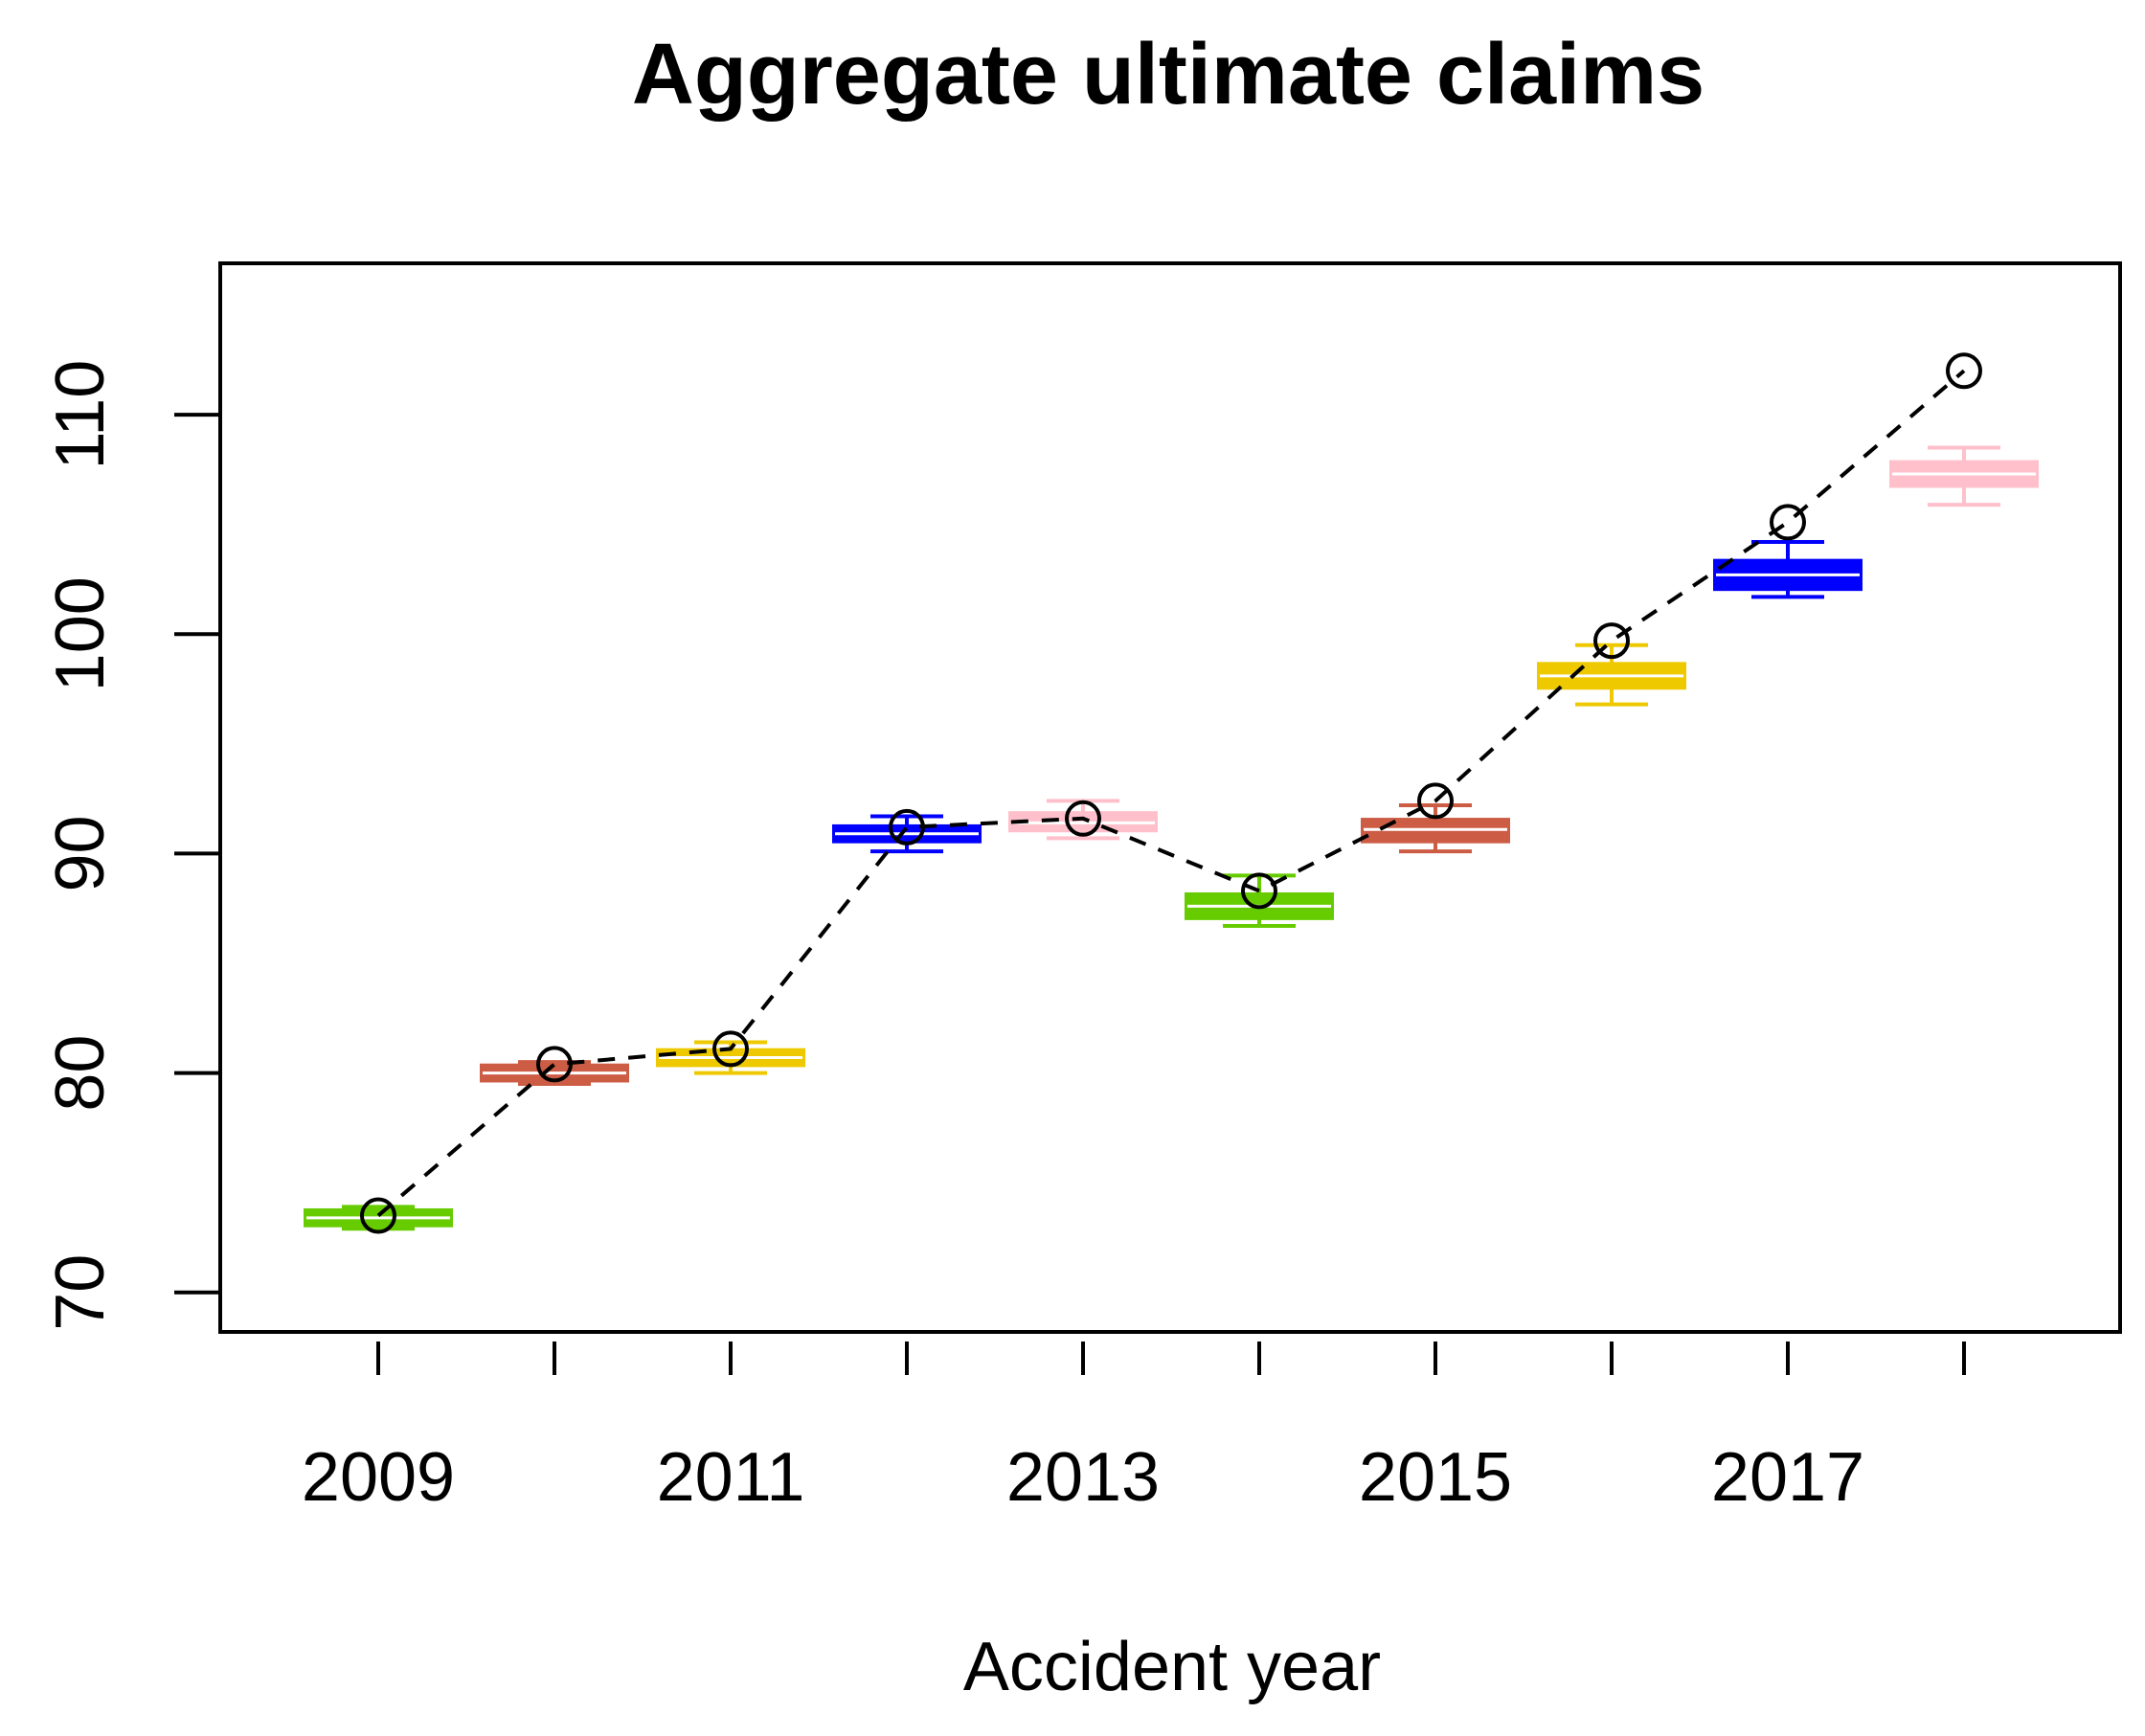 This screenshot has width=2145, height=1736. I want to click on point-2013, so click(1083, 818).